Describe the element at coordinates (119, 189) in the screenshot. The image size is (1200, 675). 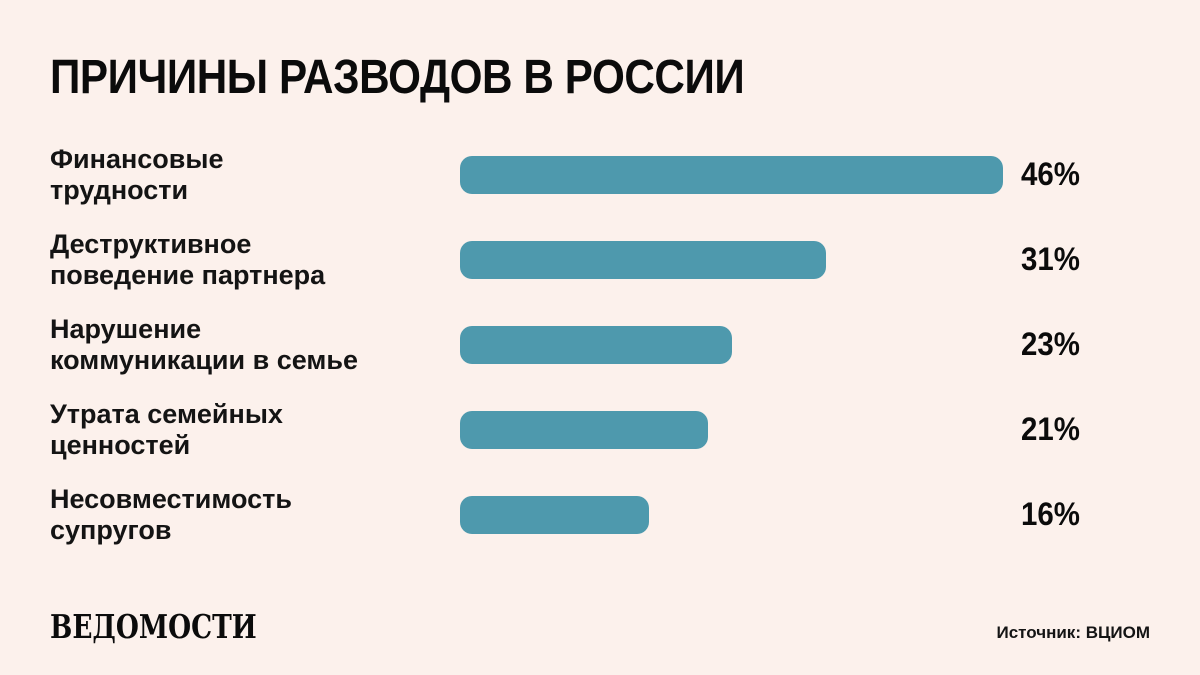
I see `category-label-line: трудности` at that location.